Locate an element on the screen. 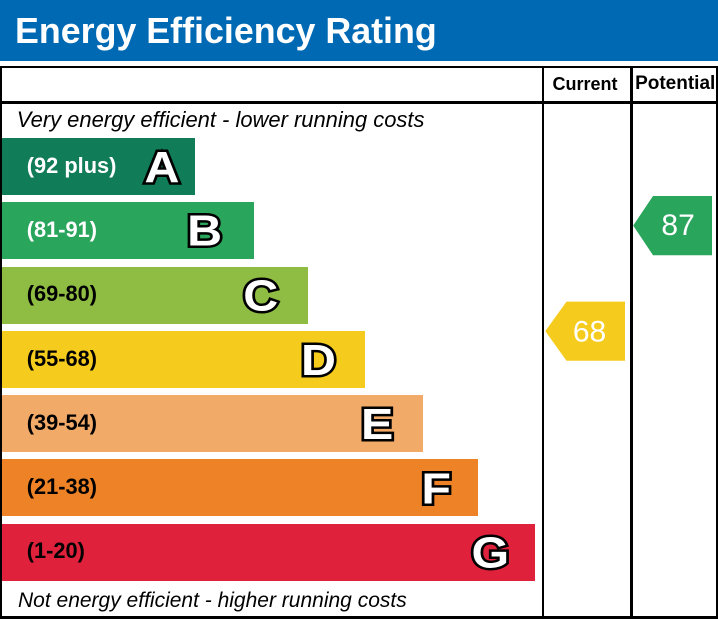 Image resolution: width=718 pixels, height=619 pixels. svg-text: A is located at coordinates (162, 166).